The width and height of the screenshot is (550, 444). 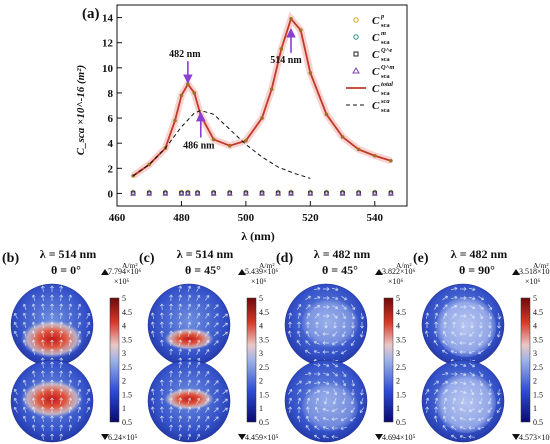 What do you see at coordinates (127, 422) in the screenshot?
I see `colorbar-tick-label: 0.5` at bounding box center [127, 422].